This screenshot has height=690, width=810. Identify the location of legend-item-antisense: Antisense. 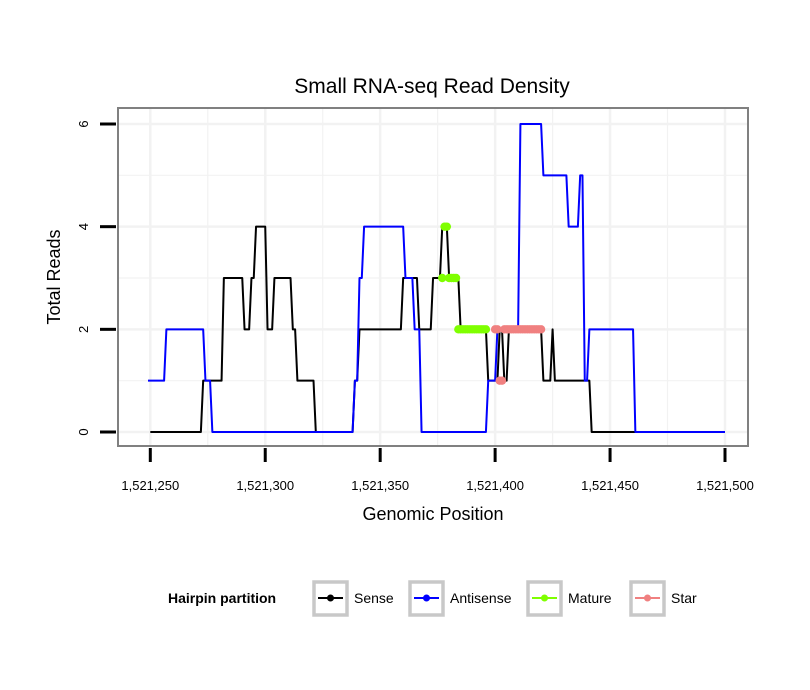
(460, 598).